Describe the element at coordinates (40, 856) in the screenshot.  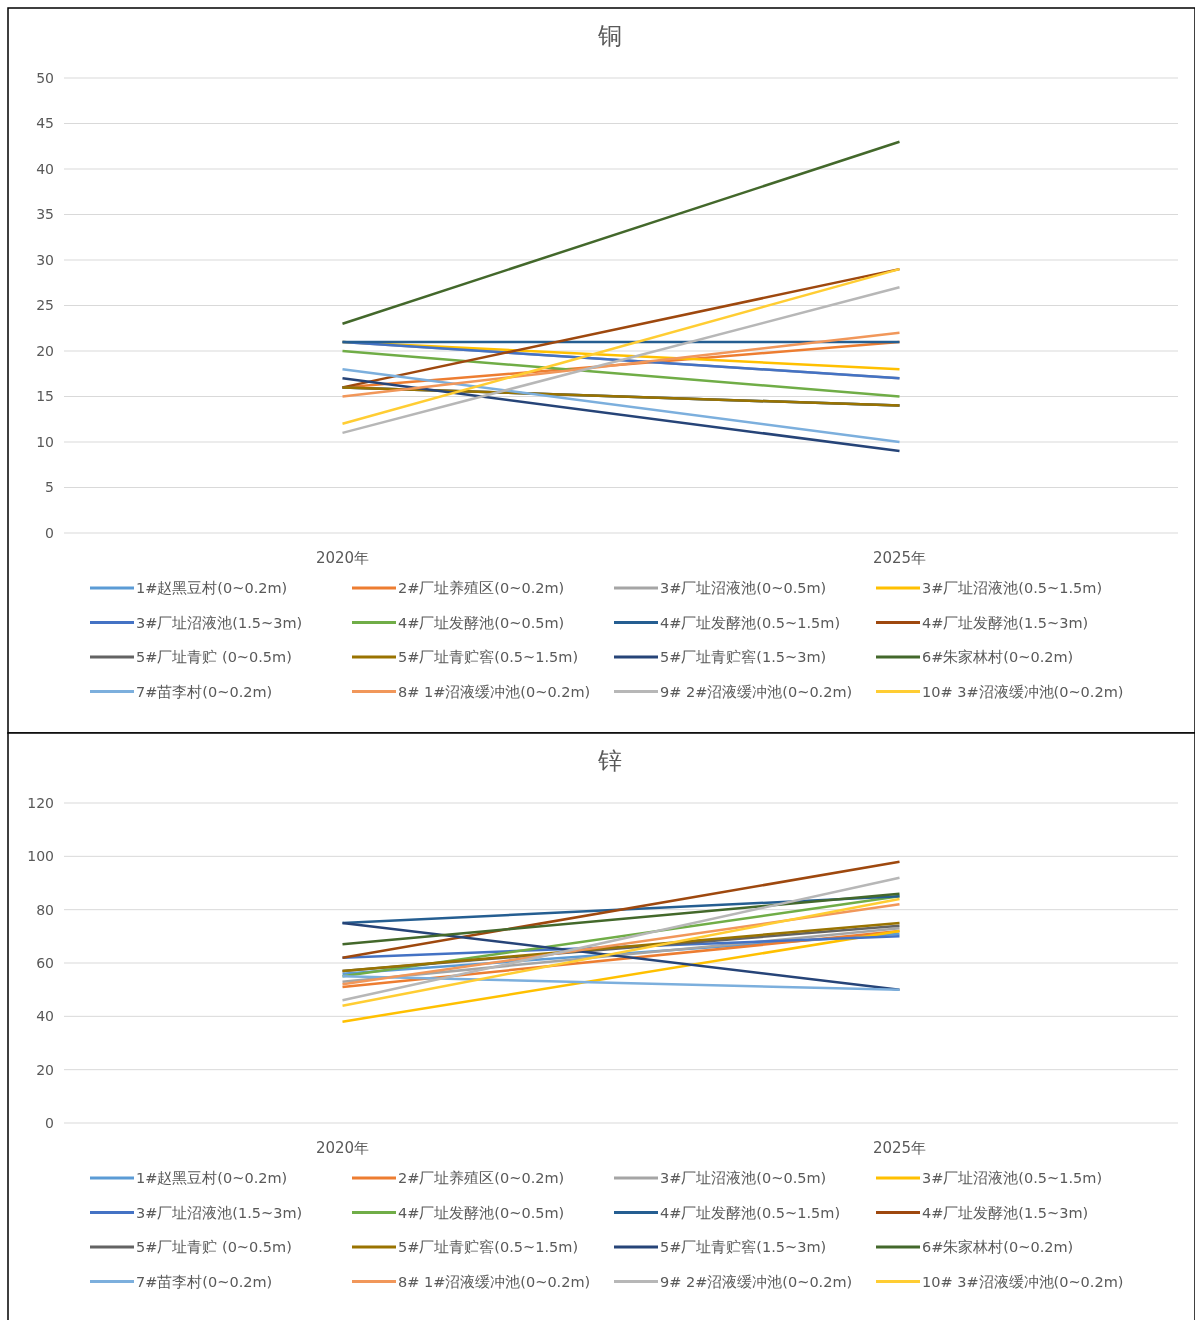
I see `y-tick-label: 100` at that location.